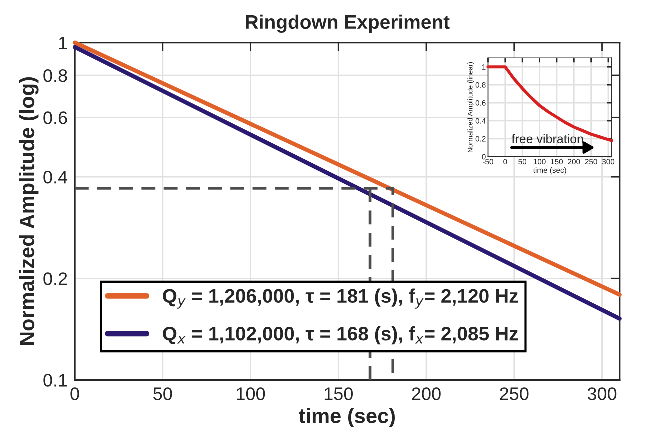  Describe the element at coordinates (56, 75) in the screenshot. I see `y-tick-label: 0.8` at that location.